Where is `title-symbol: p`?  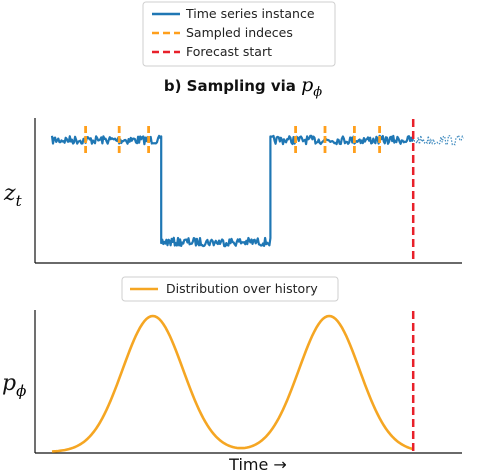 title-symbol: p is located at coordinates (307, 85).